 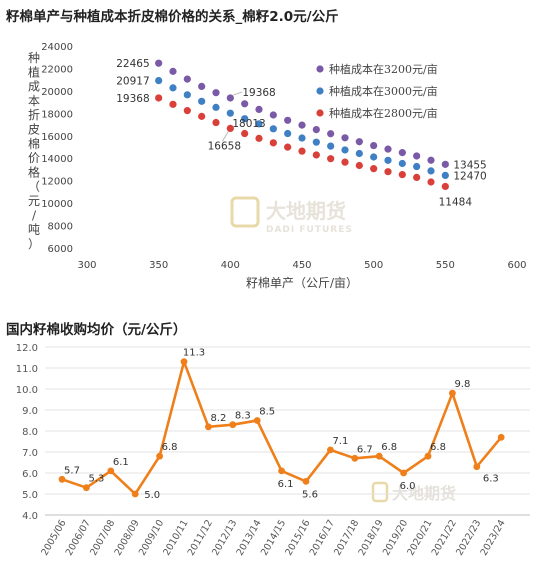 What do you see at coordinates (27, 348) in the screenshot?
I see `y-tick-label: 12.0` at bounding box center [27, 348].